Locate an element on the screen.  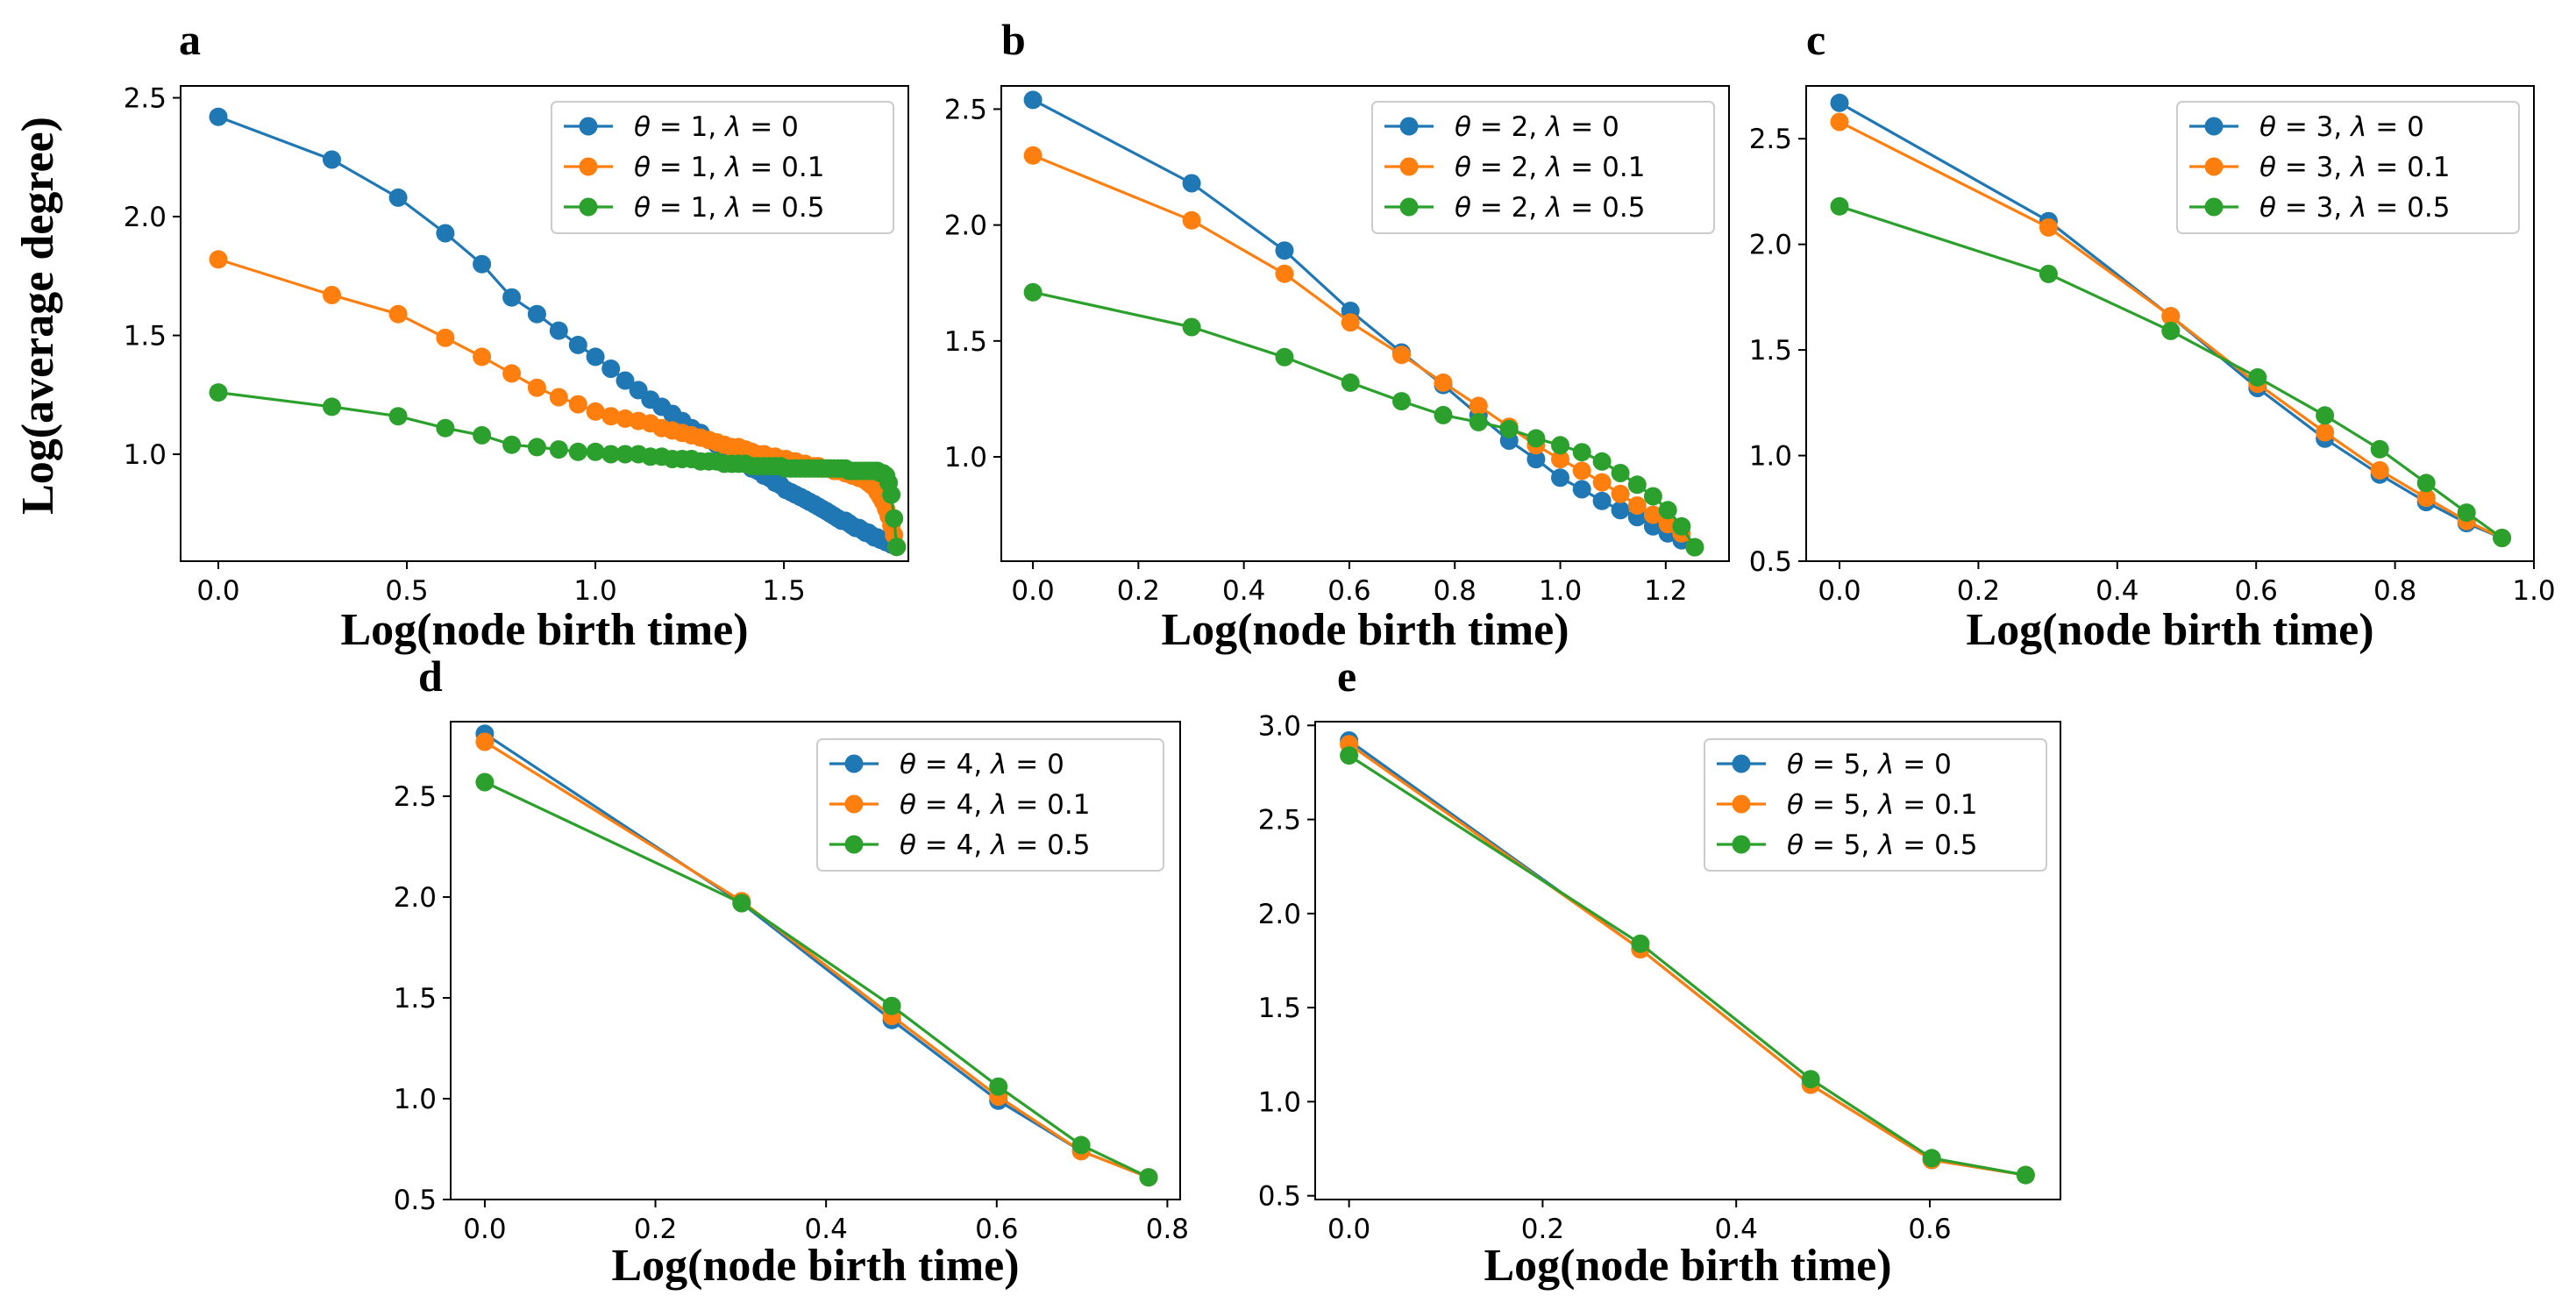
xtick-label-e-3: 0.6 is located at coordinates (1929, 1229).